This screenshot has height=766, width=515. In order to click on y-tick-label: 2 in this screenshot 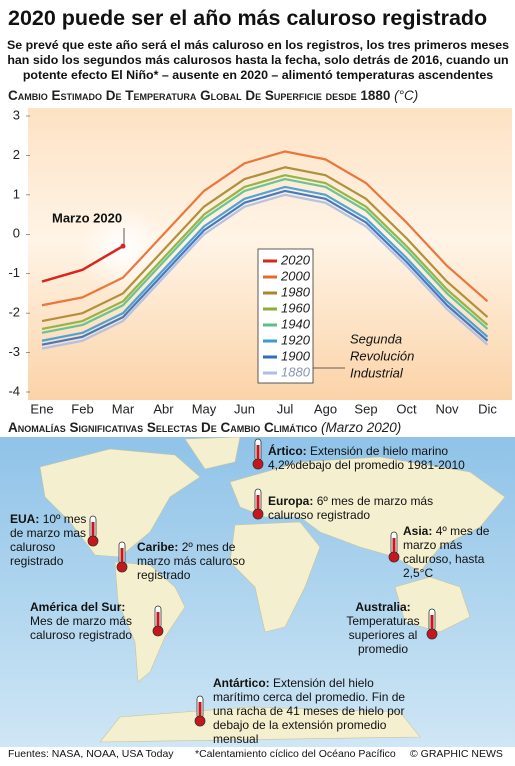, I will do `click(16, 154)`.